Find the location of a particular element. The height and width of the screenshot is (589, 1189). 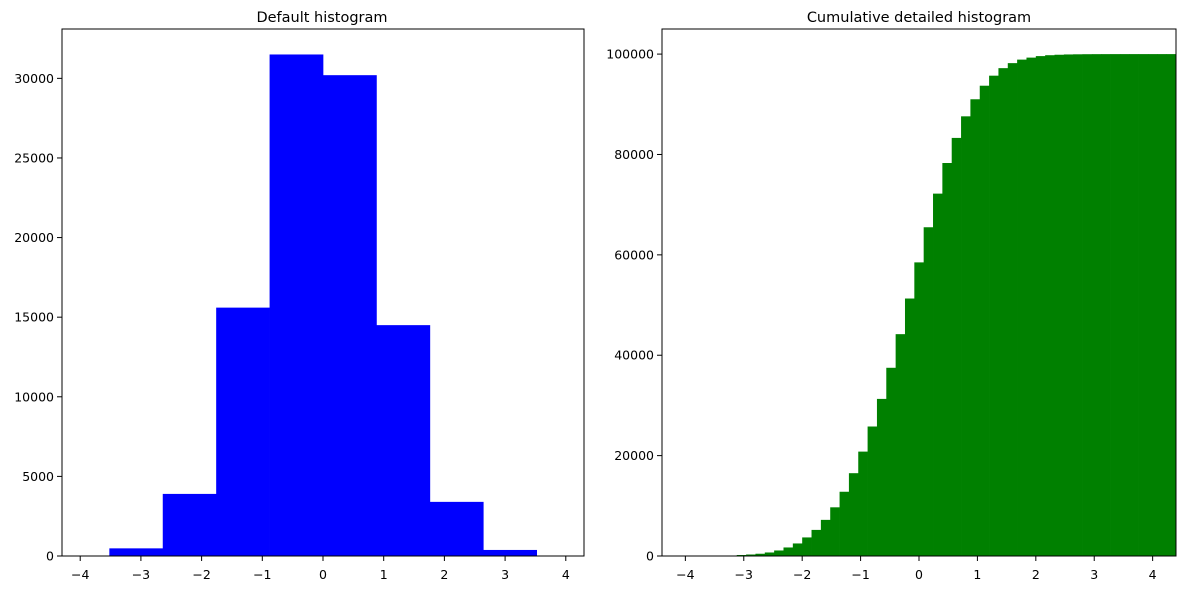

right-x-tick-label: 0 is located at coordinates (919, 574).